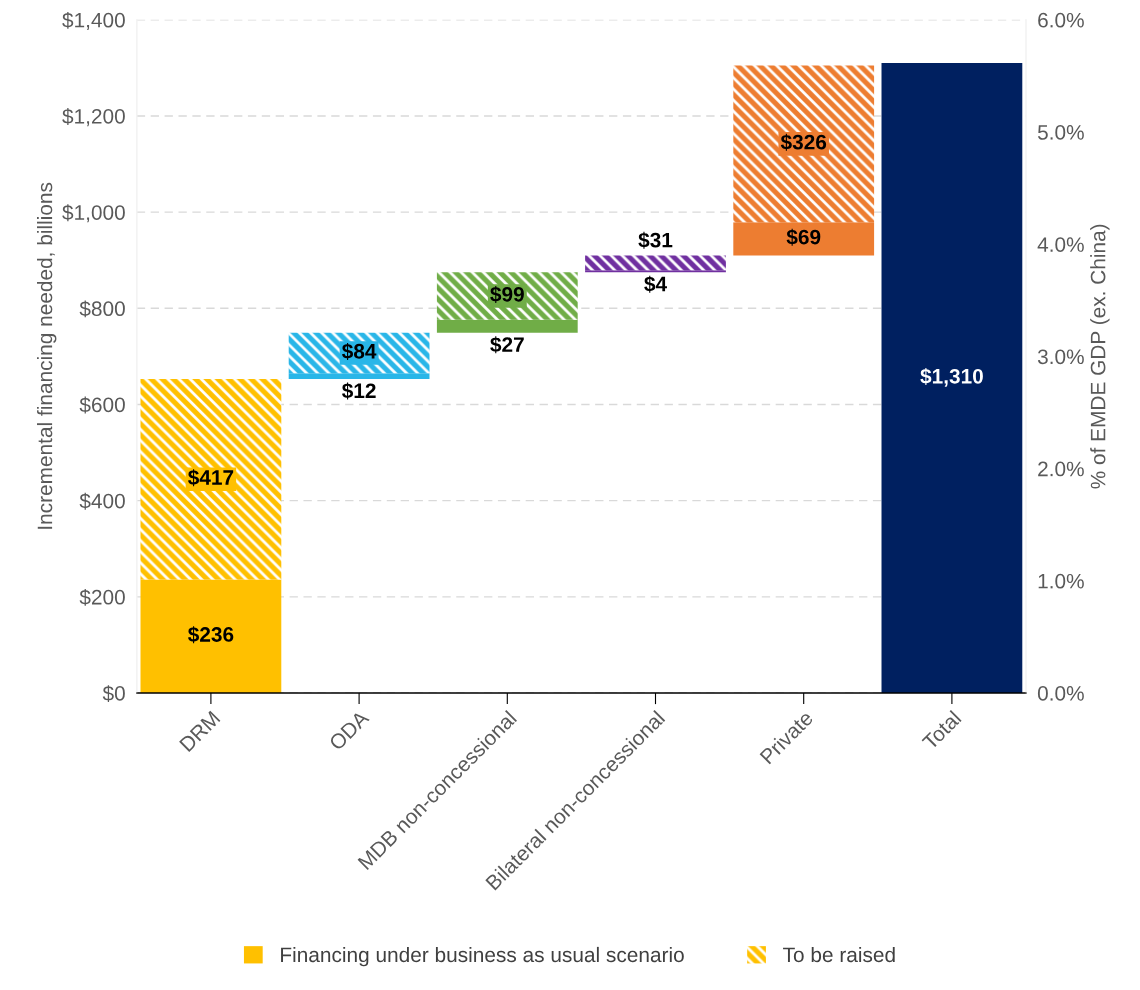 This screenshot has height=990, width=1140. I want to click on y2-tick-label: 6.0%, so click(1061, 20).